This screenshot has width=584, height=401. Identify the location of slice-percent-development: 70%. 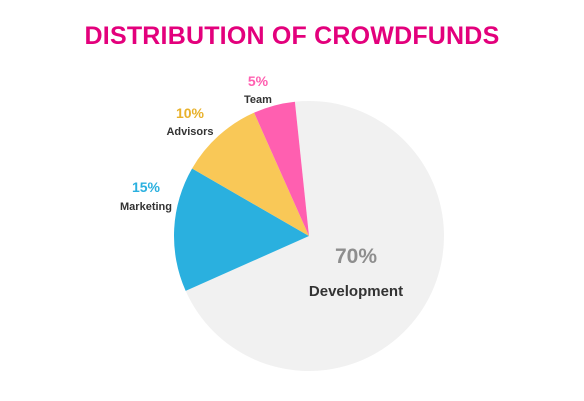
(356, 256).